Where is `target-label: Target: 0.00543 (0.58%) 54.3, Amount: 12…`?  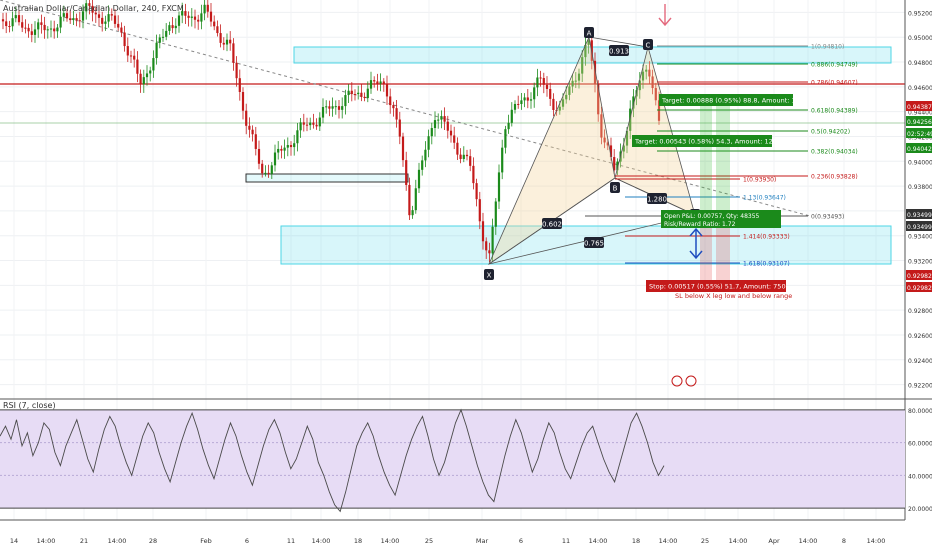
target-label: Target: 0.00543 (0.58%) 54.3, Amount: 12… is located at coordinates (712, 142).